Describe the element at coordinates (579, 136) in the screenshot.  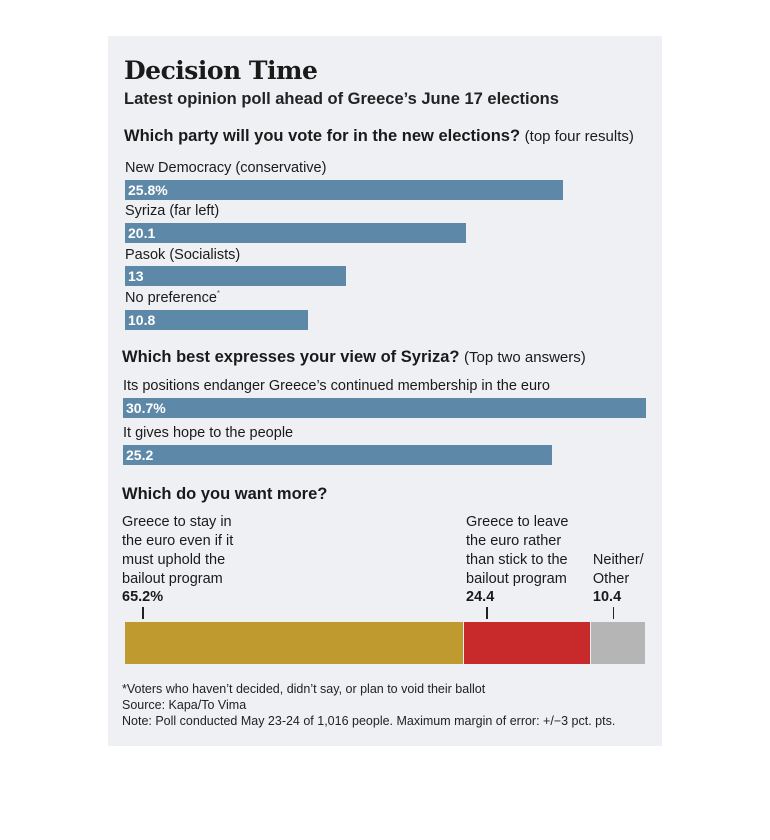
I see `question-party-note: (top four results)` at that location.